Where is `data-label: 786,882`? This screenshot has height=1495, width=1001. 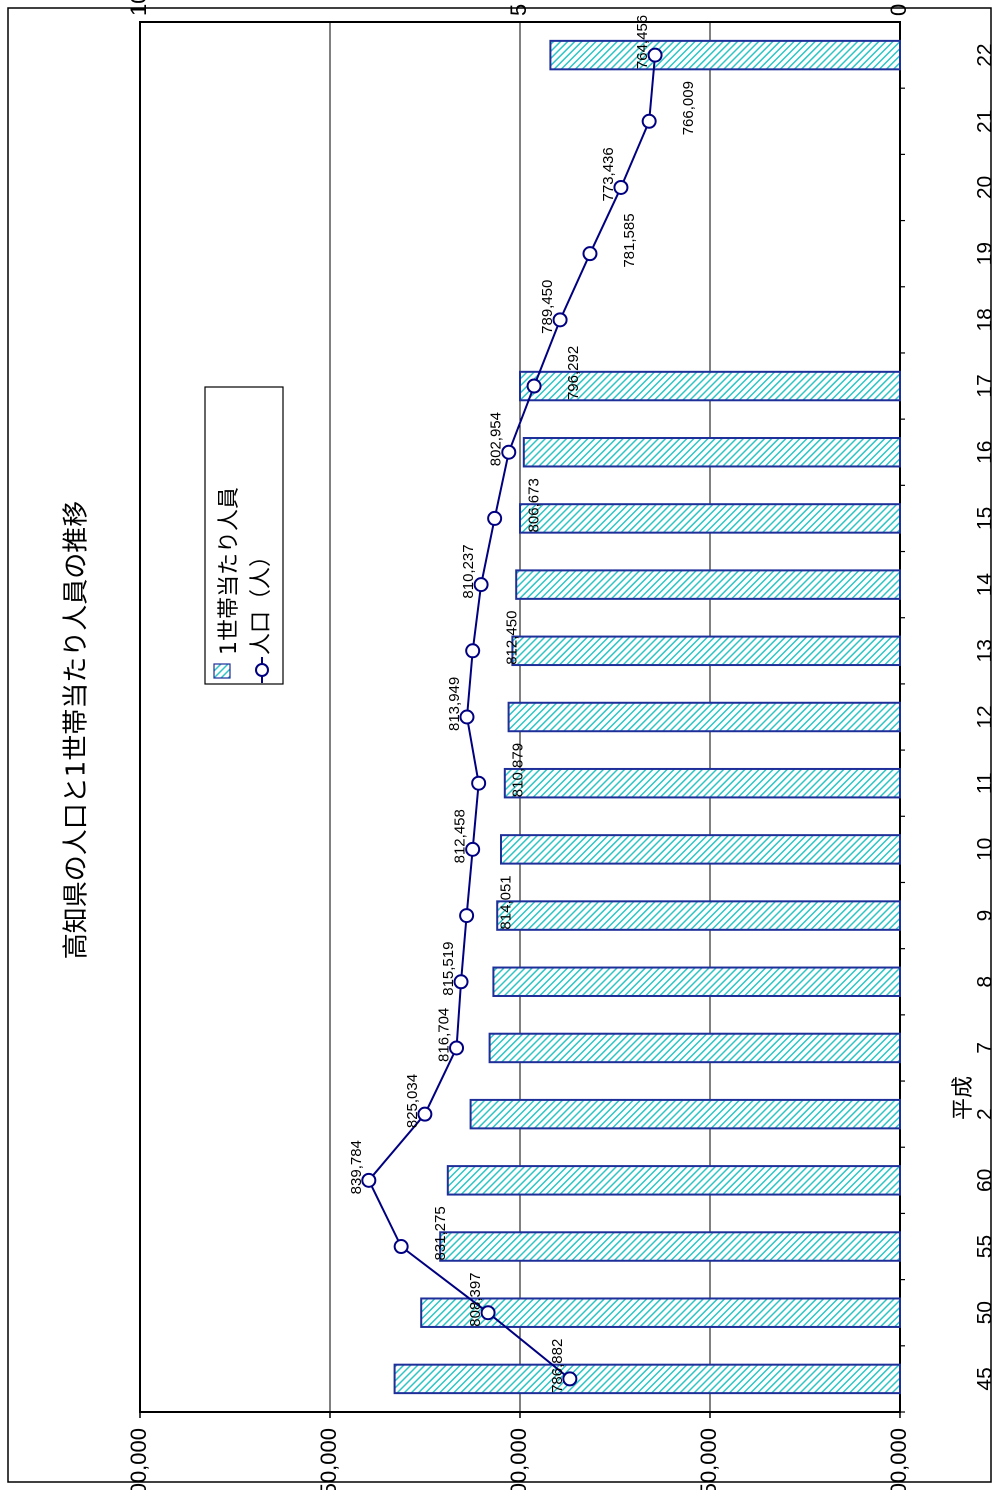
data-label: 786,882 is located at coordinates (557, 1366).